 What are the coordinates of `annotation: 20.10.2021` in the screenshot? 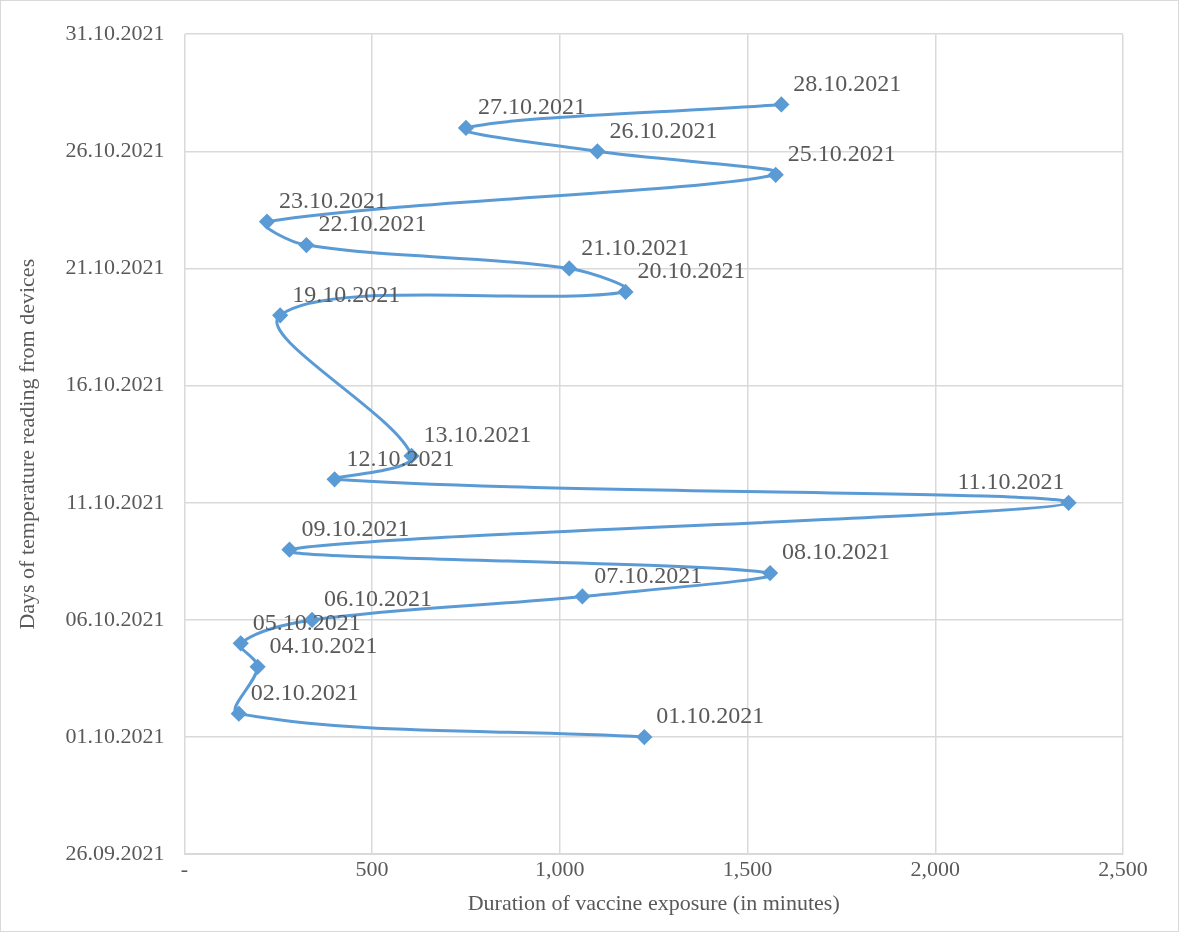 It's located at (691, 270).